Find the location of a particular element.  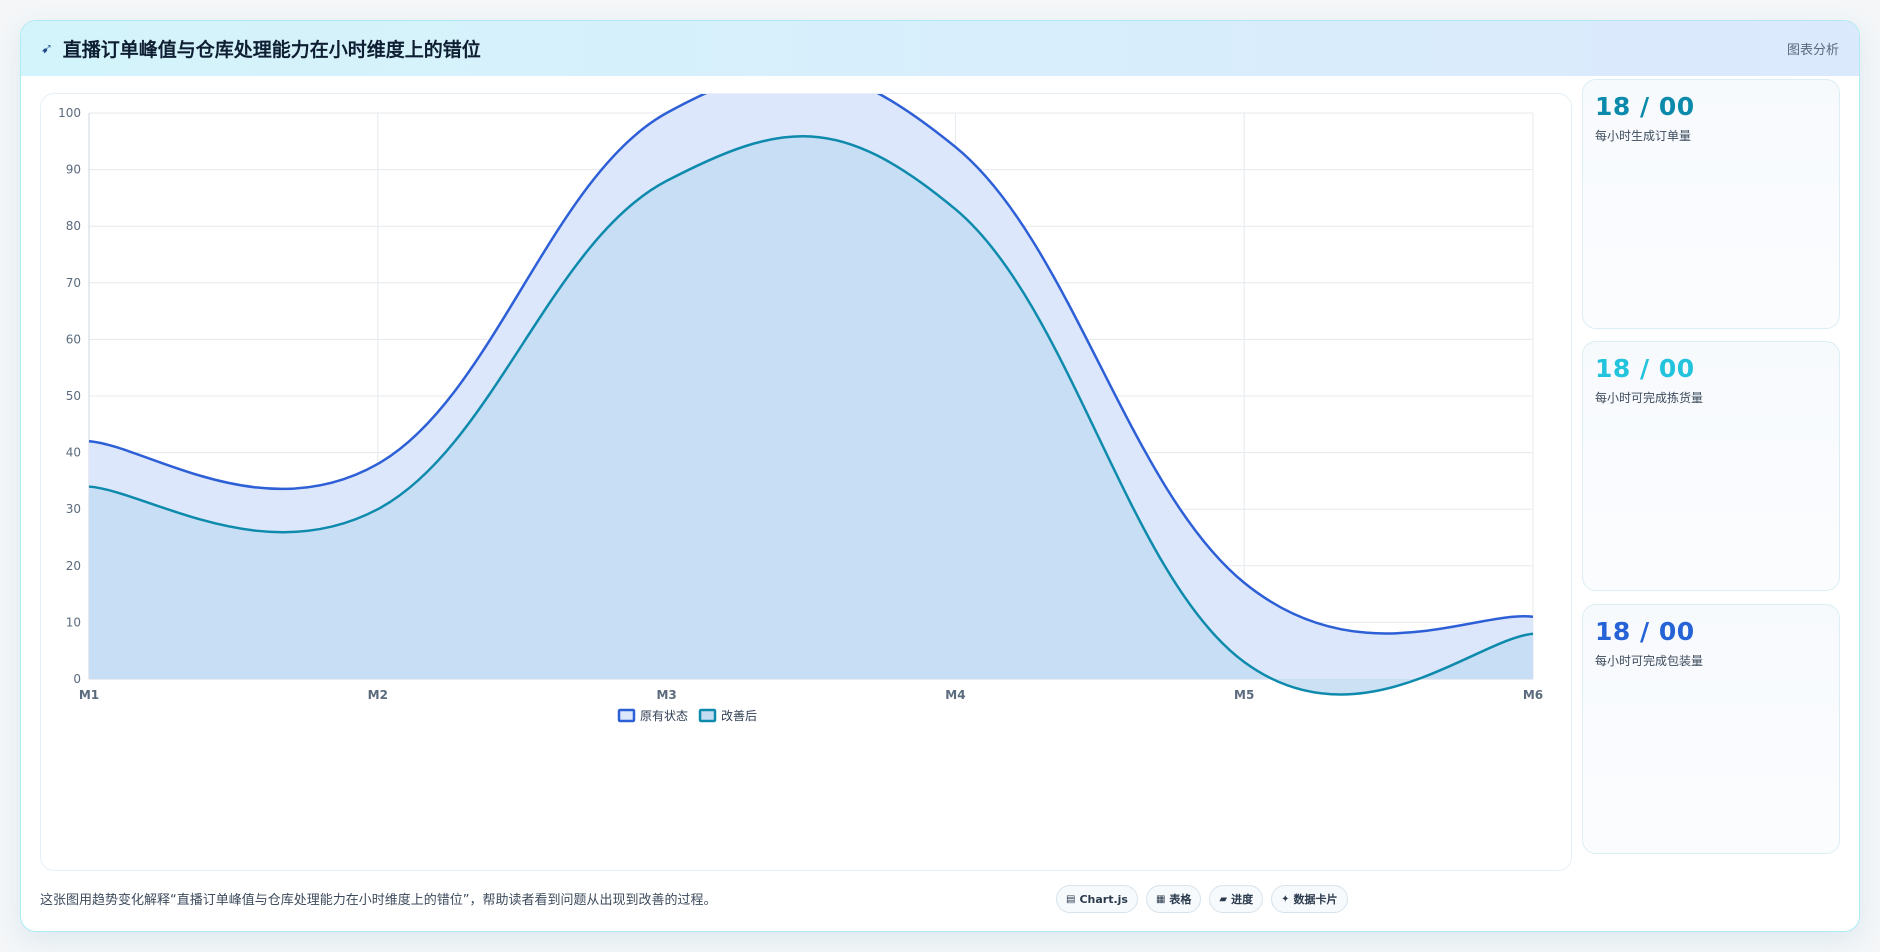

y-tick-label: 20 is located at coordinates (73, 566).